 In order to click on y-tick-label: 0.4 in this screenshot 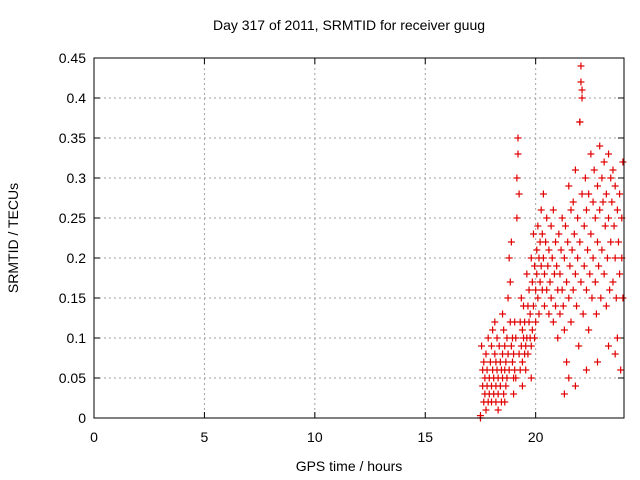, I will do `click(77, 98)`.